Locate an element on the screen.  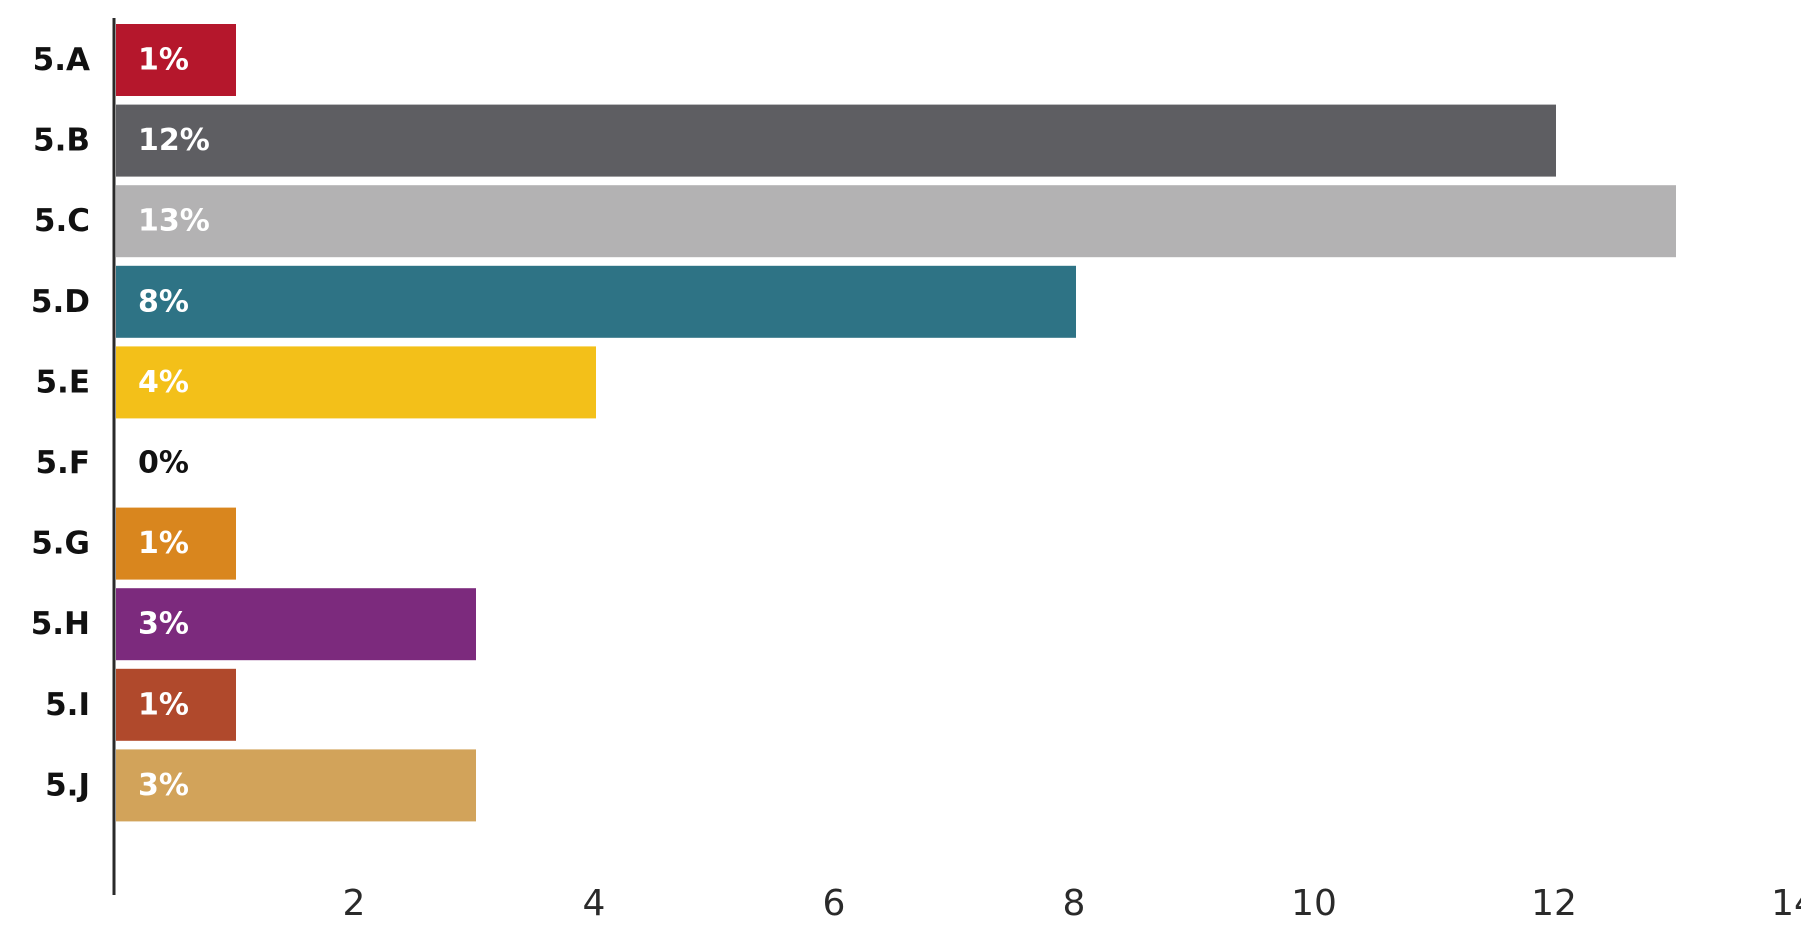
x-tick-label-6: 6 is located at coordinates (834, 903).